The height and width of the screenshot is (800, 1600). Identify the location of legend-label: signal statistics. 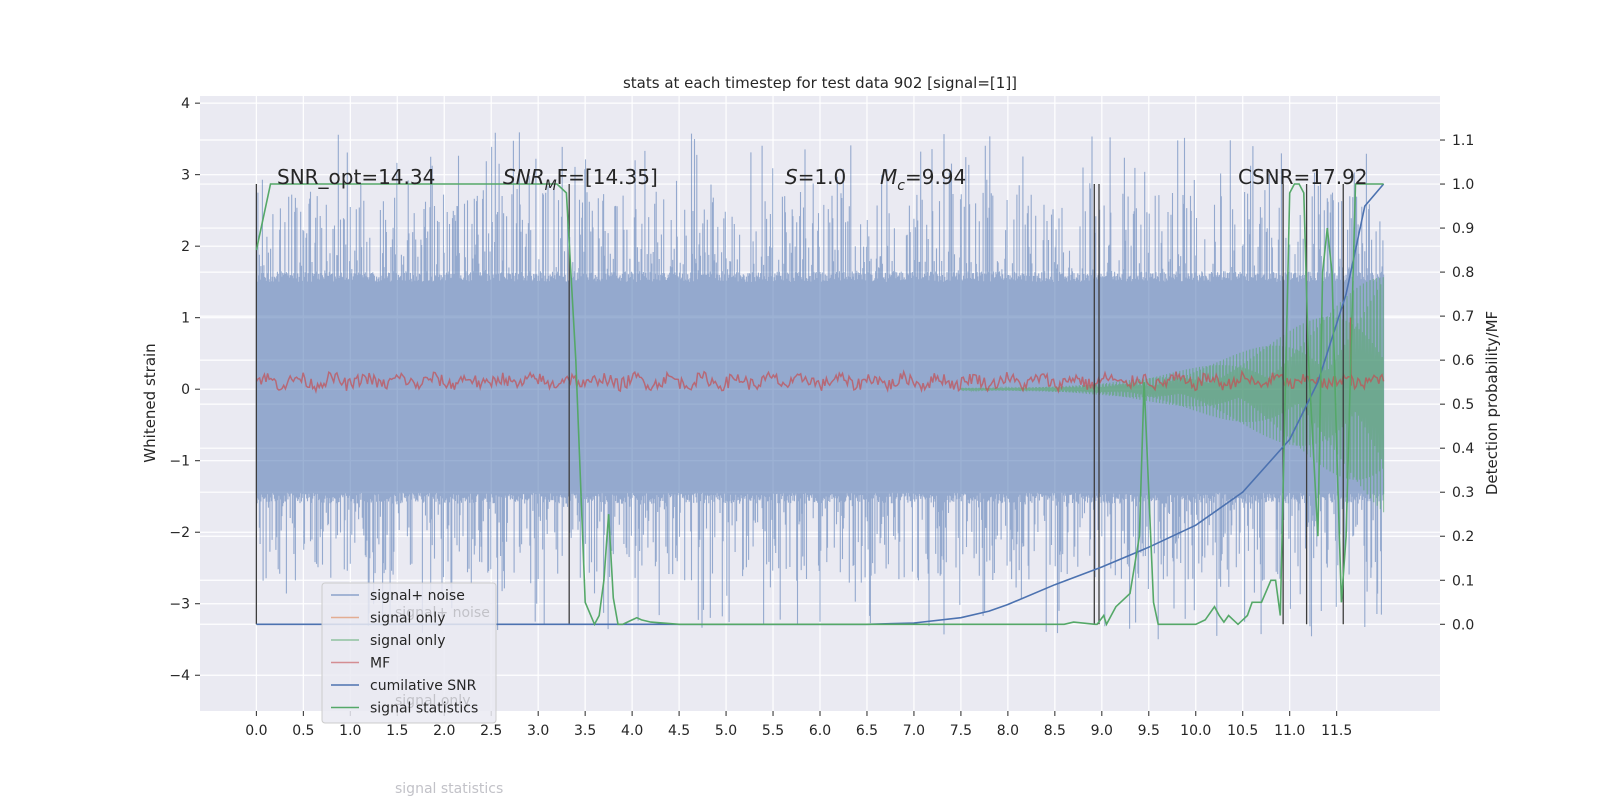
(424, 709).